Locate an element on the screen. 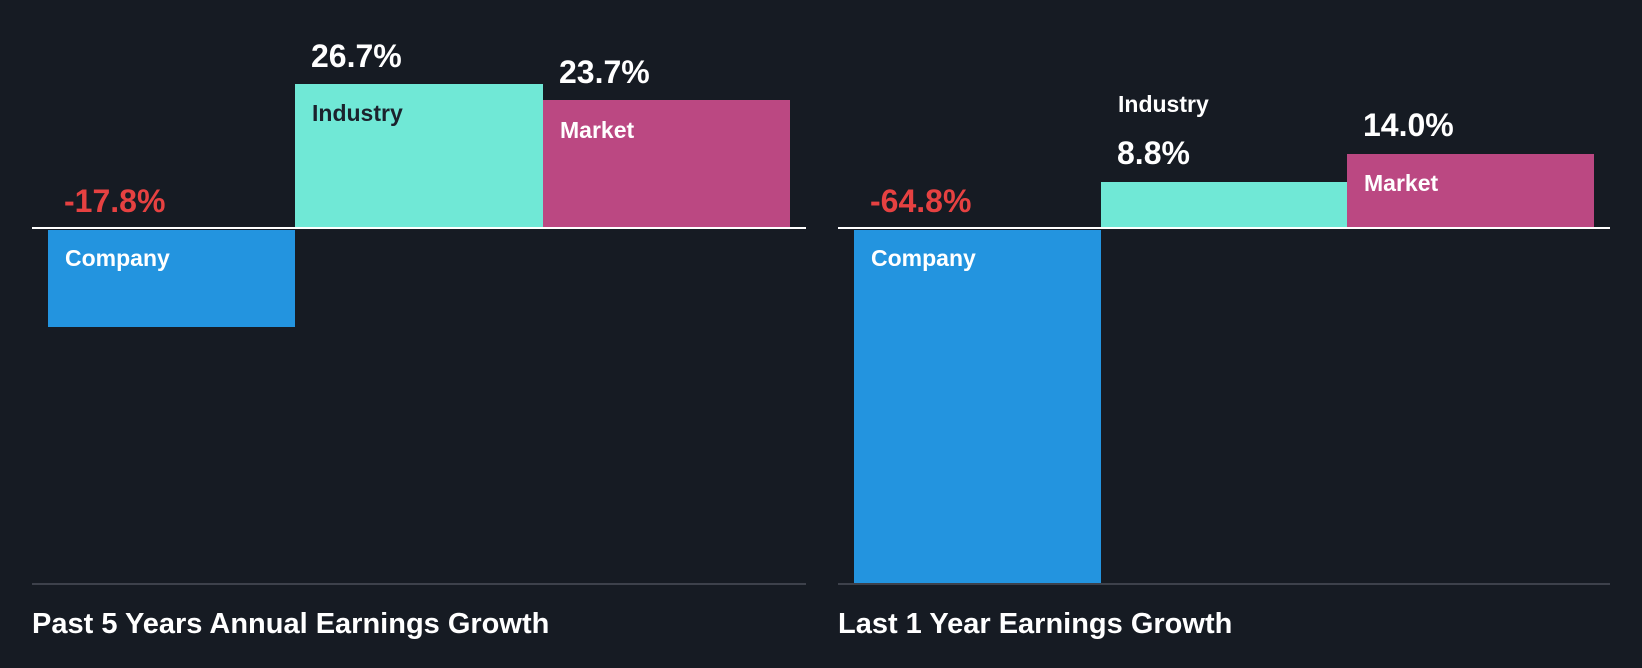  value-label-company: -64.8% is located at coordinates (921, 201).